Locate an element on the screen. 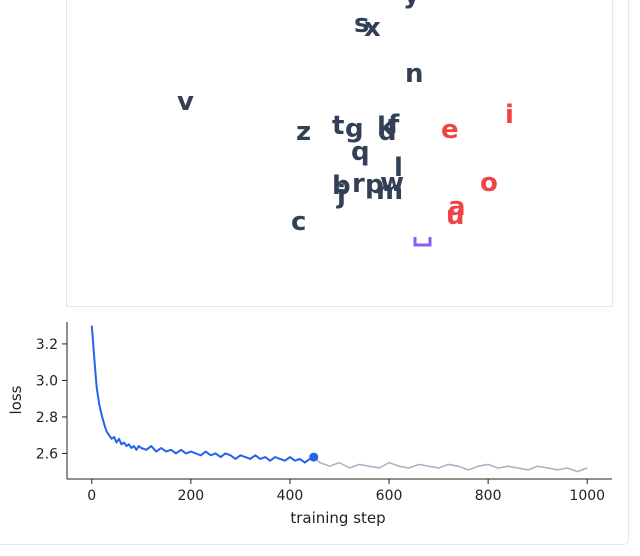 The height and width of the screenshot is (556, 640). x-tick-label: 800 is located at coordinates (488, 496).